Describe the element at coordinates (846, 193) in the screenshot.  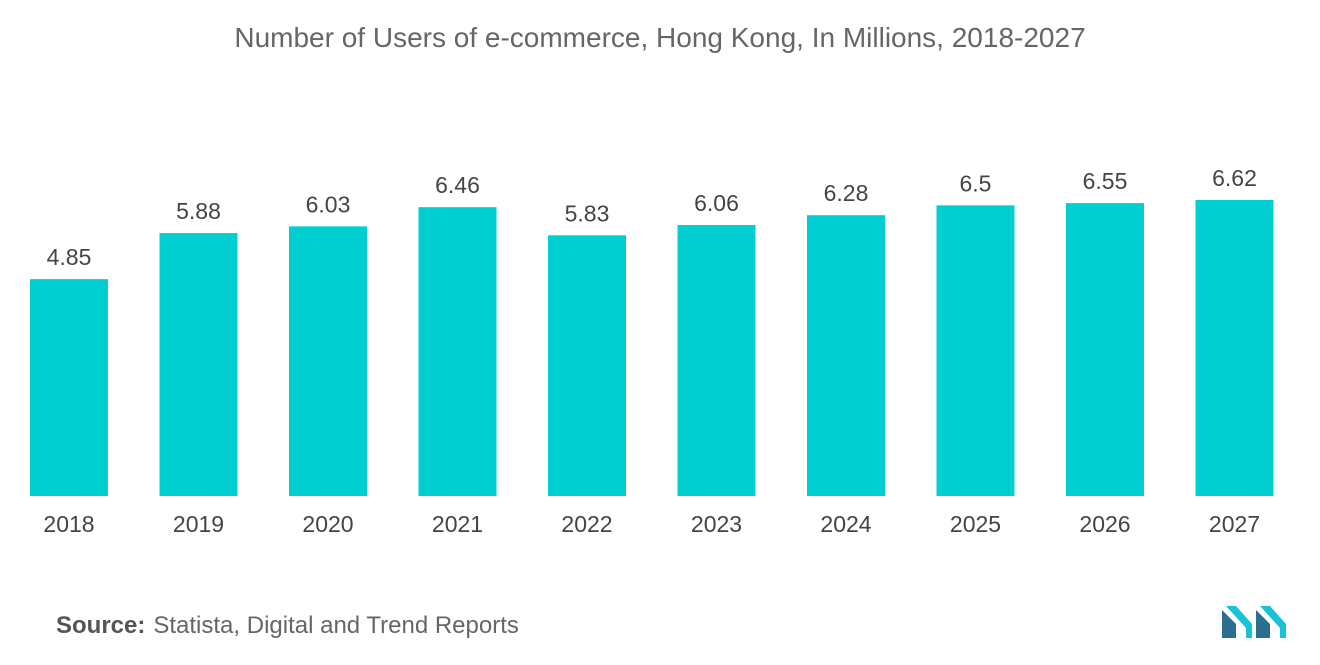
I see `value-label-2024: 6.28` at that location.